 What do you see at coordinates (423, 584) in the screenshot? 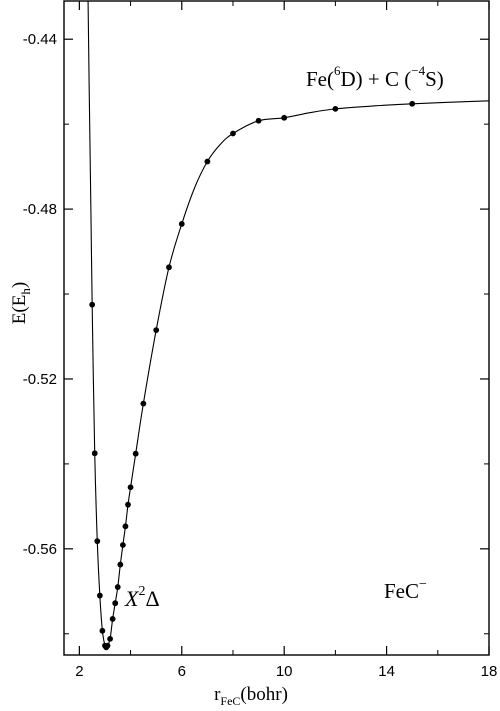
I see `molecule-sup-1: −` at bounding box center [423, 584].